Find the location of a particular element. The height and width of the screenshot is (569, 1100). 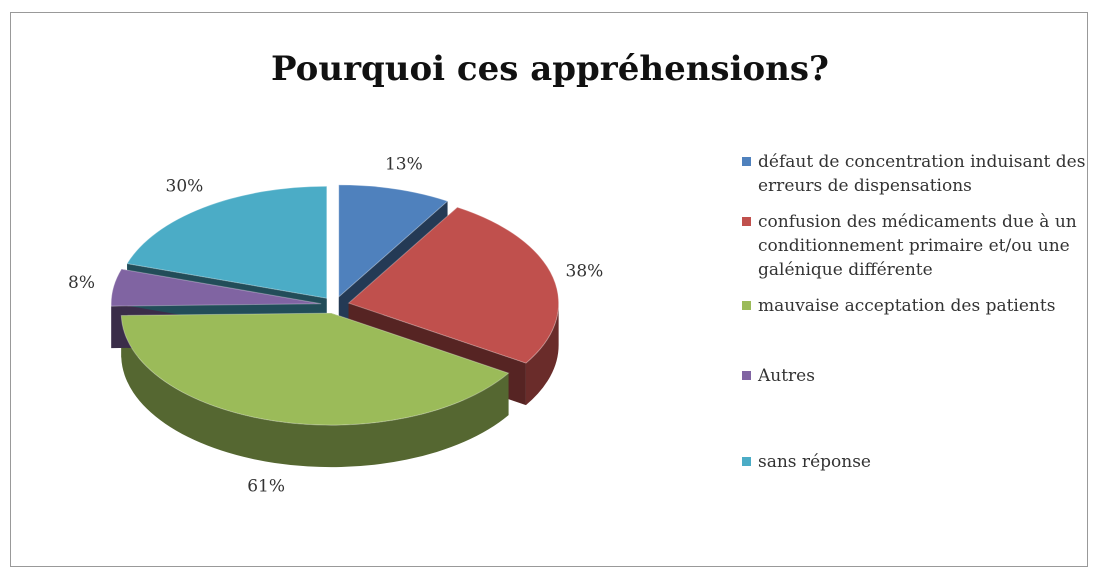

data-label: 30% is located at coordinates (185, 187).